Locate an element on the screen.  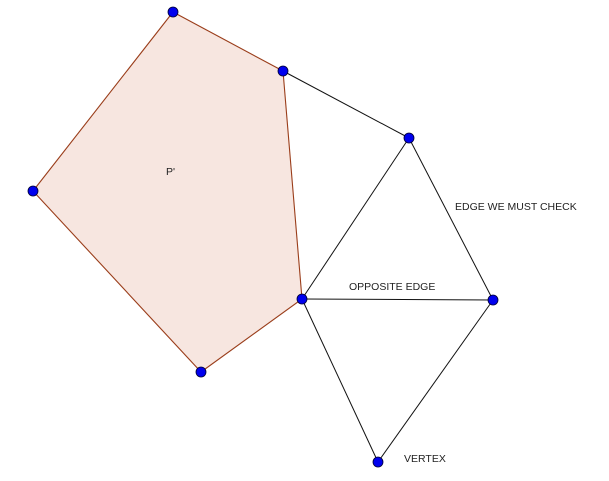
polygon-label: P' is located at coordinates (170, 172).